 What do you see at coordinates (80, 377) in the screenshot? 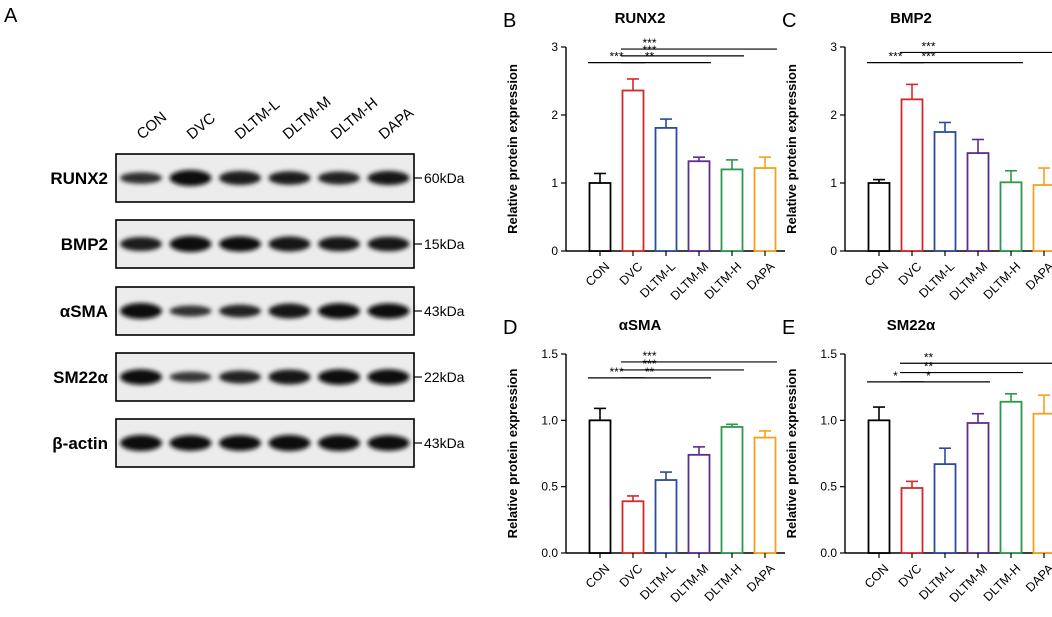
I see `protein-label: SM22α` at bounding box center [80, 377].